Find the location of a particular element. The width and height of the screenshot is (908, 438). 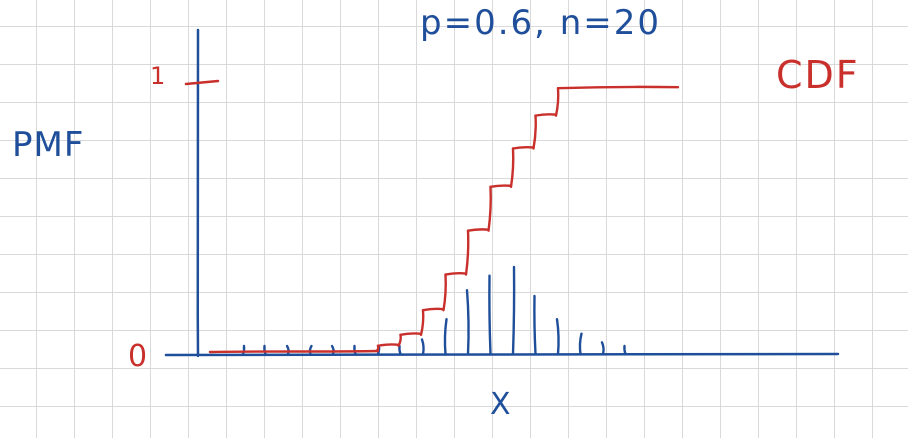

pmf-label: PMF is located at coordinates (48, 145).